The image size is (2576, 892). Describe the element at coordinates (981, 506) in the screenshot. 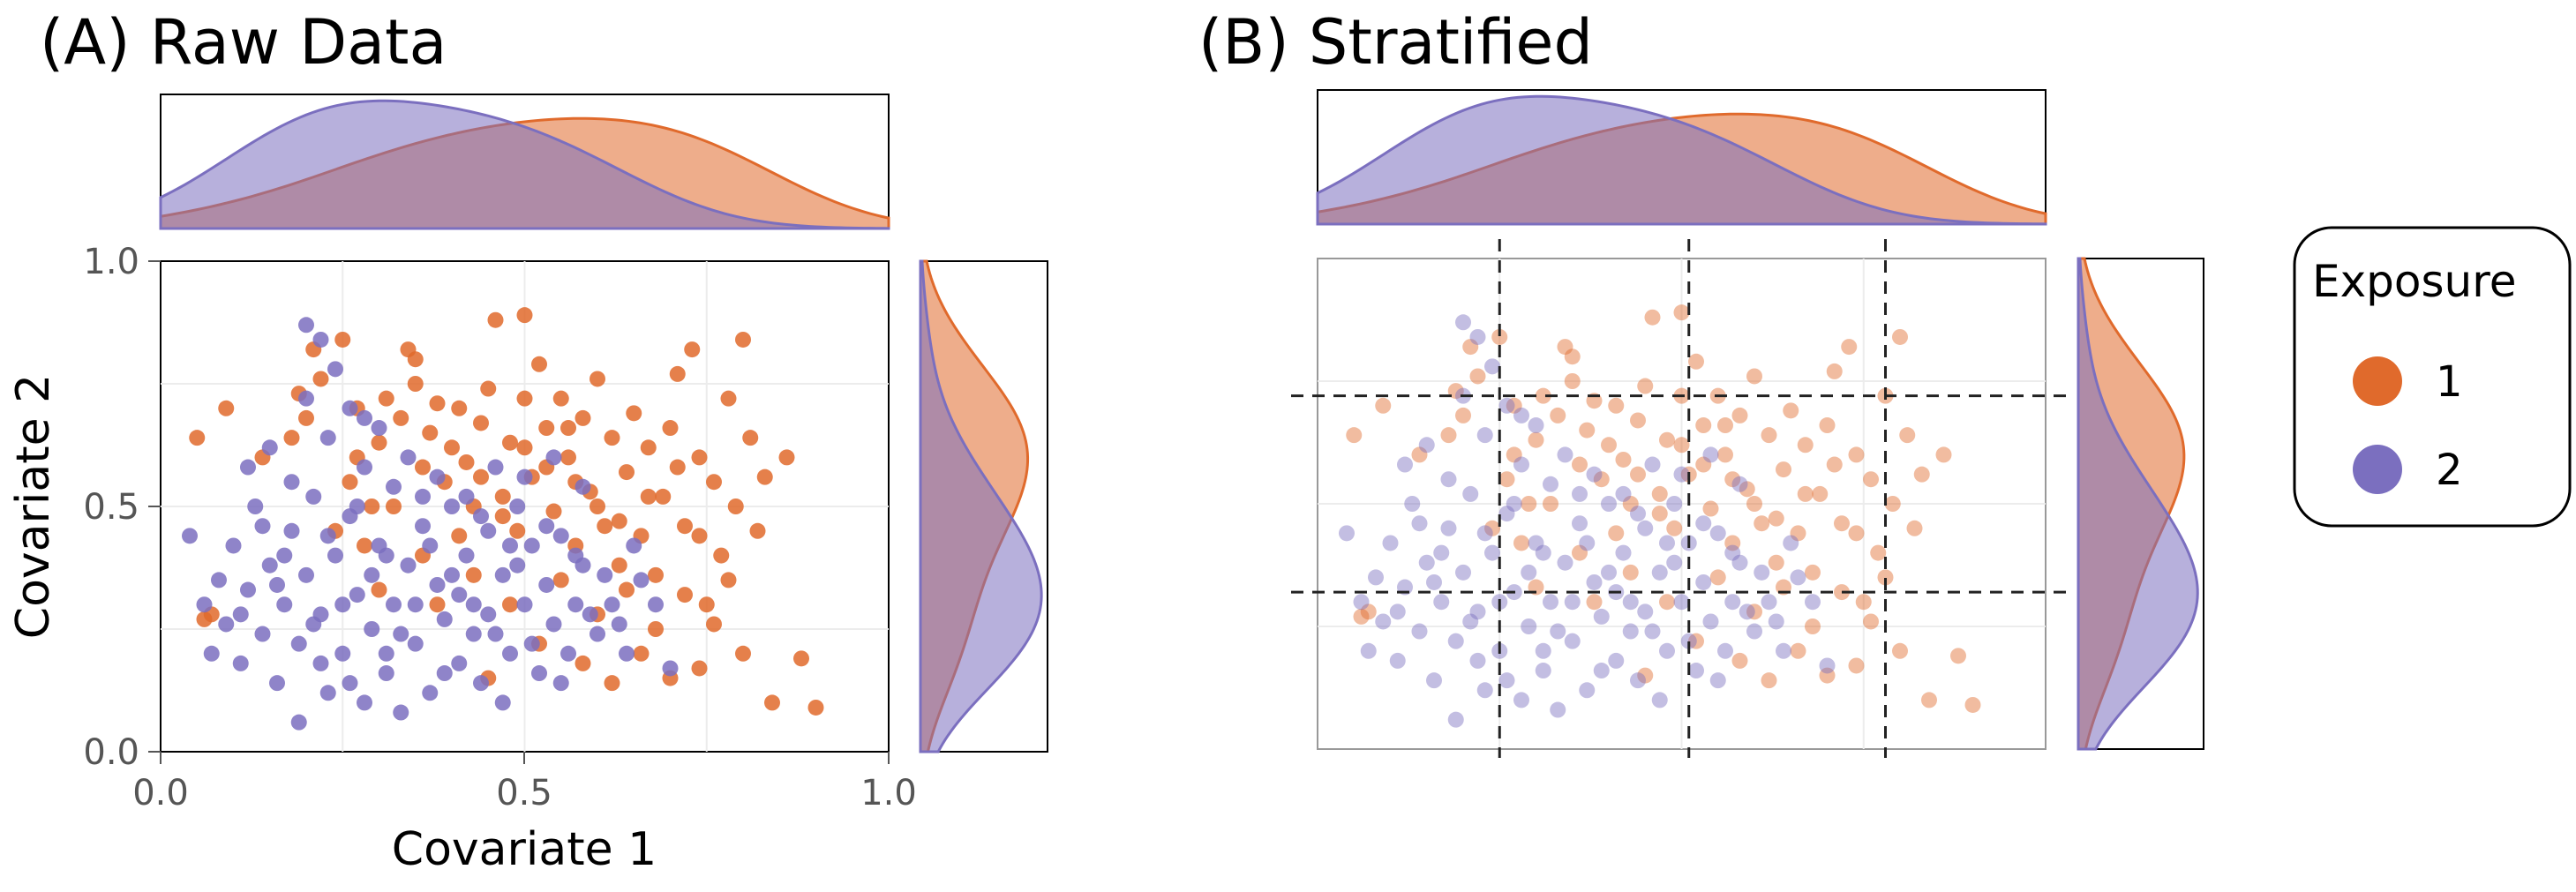

I see `panel-a-right-density` at that location.